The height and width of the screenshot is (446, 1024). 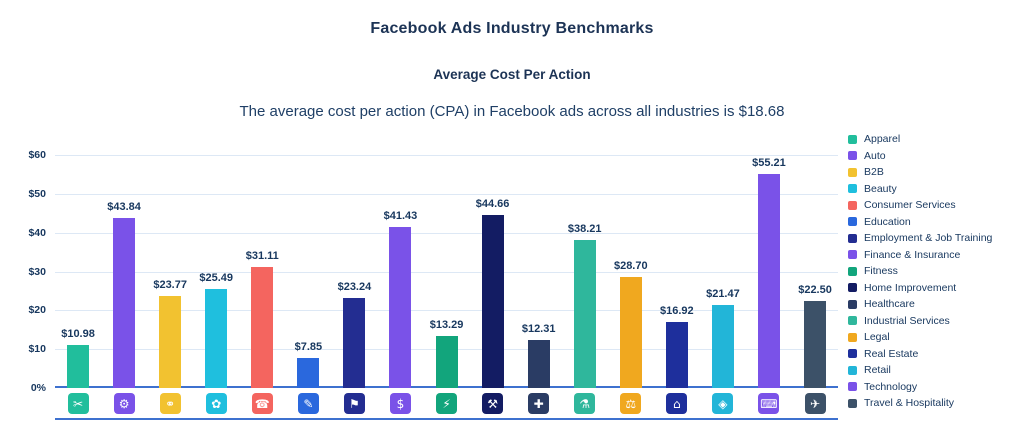 What do you see at coordinates (891, 386) in the screenshot?
I see `legend-label: Technology` at bounding box center [891, 386].